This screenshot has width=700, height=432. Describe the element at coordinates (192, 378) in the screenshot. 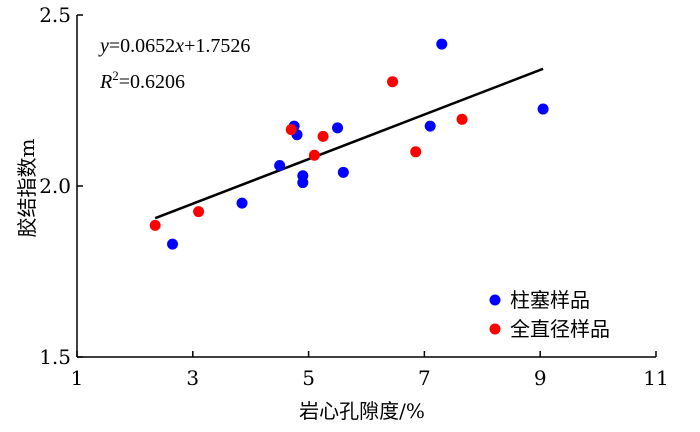

I see `x-tick-label: 3` at that location.